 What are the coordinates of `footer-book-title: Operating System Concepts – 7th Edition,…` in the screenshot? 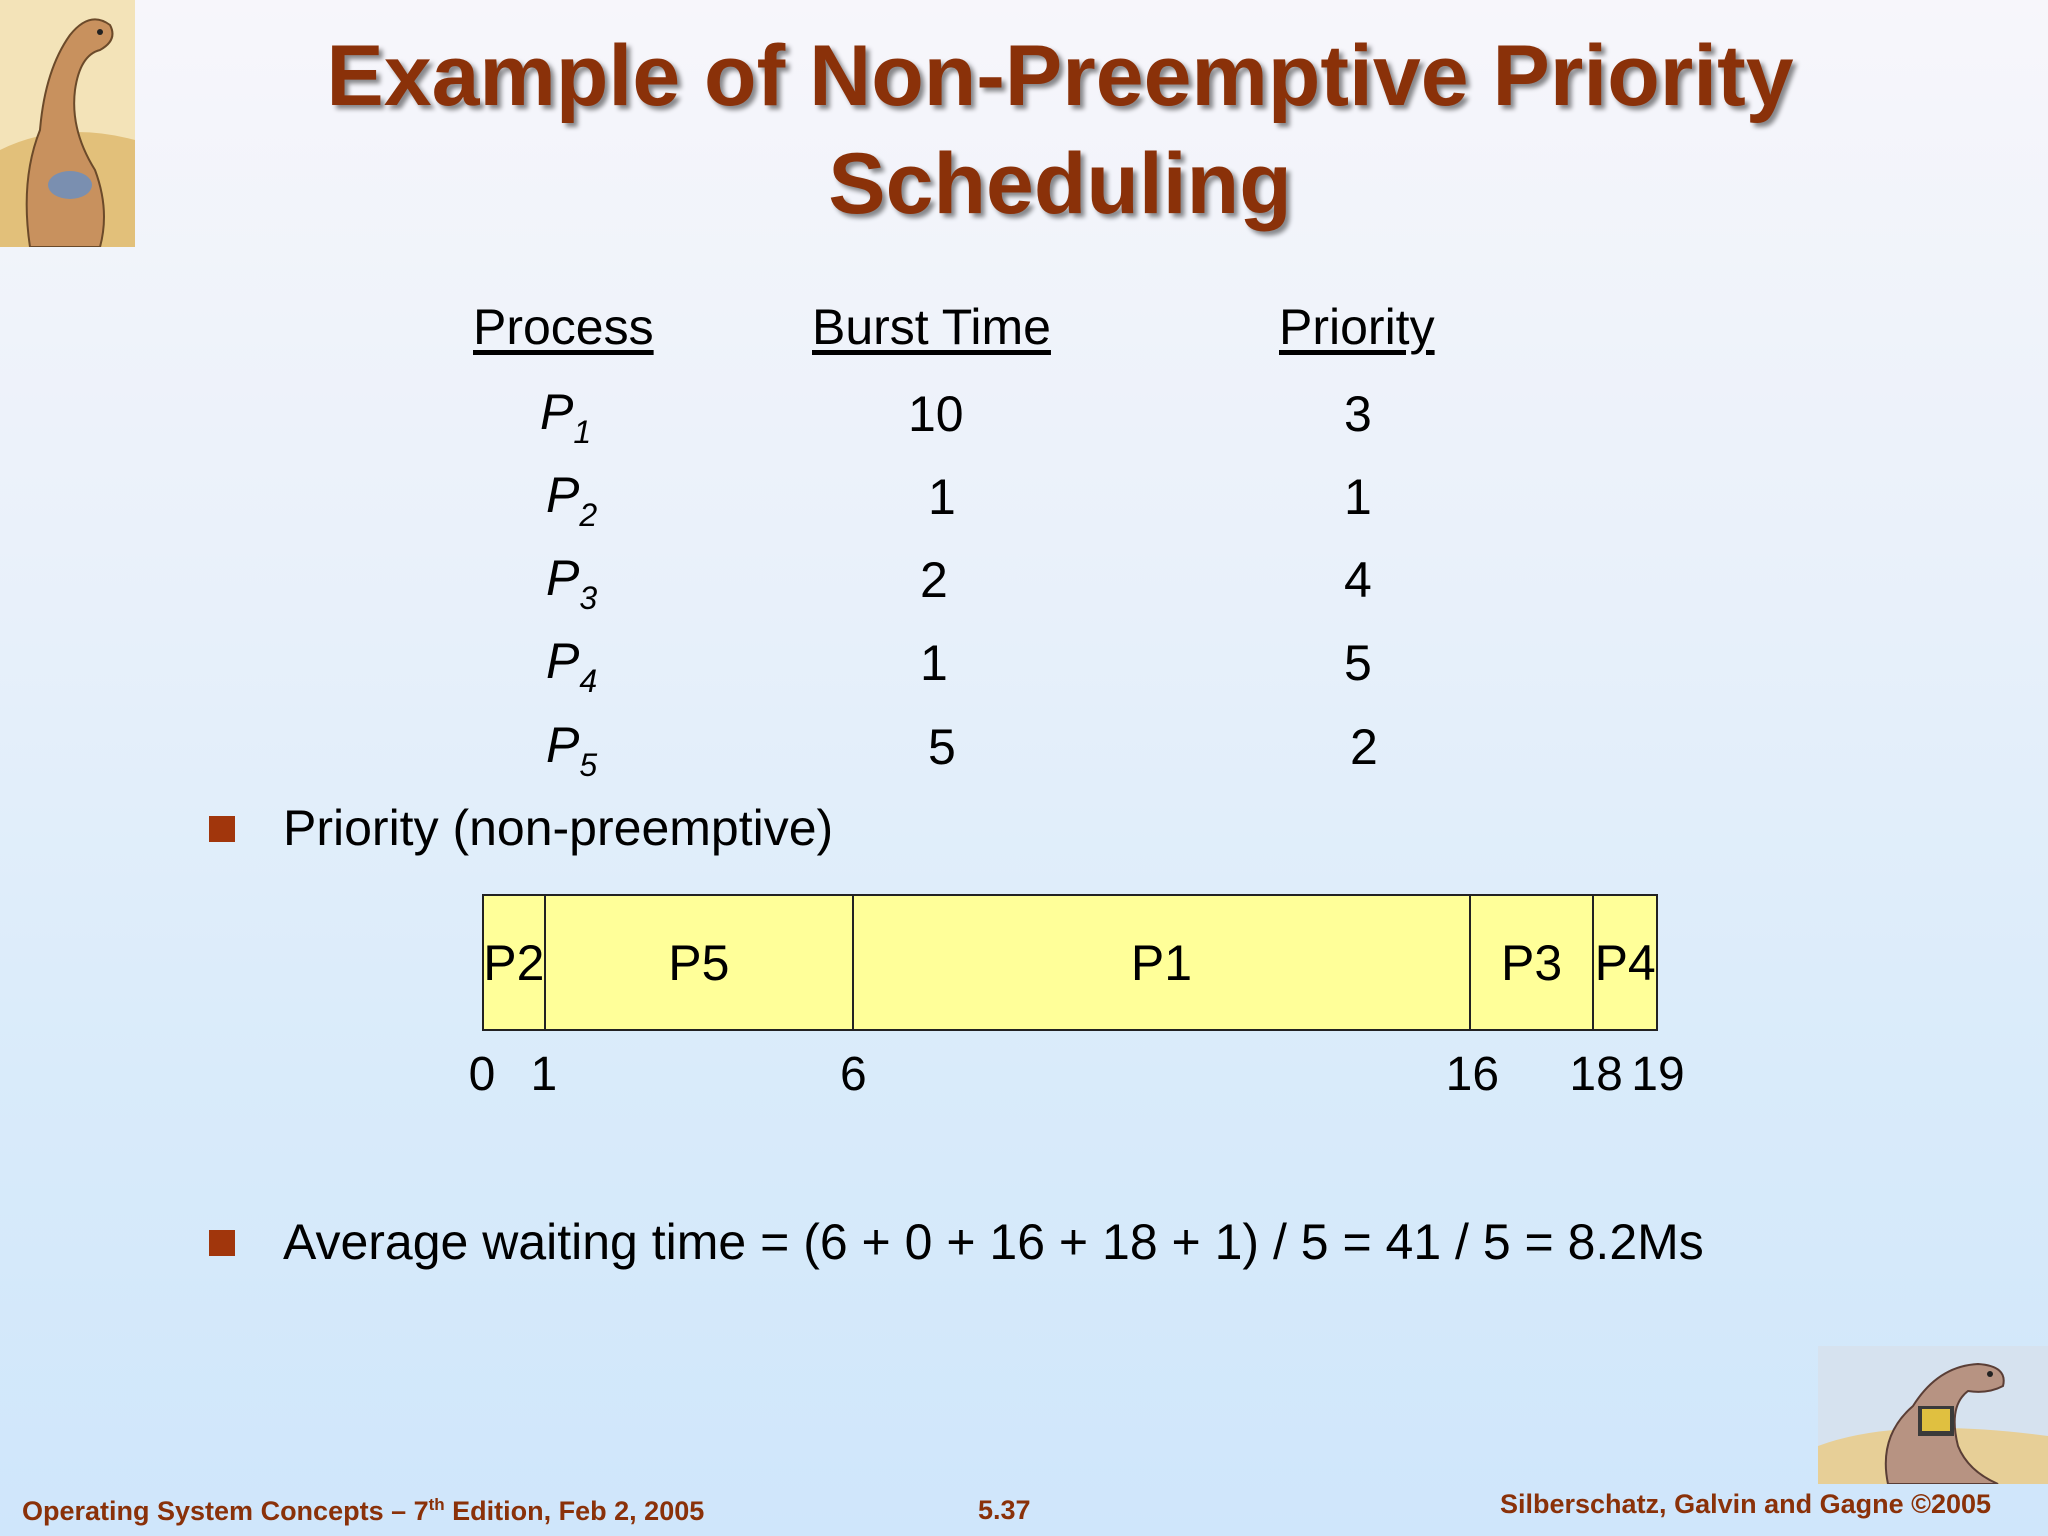 It's located at (363, 1510).